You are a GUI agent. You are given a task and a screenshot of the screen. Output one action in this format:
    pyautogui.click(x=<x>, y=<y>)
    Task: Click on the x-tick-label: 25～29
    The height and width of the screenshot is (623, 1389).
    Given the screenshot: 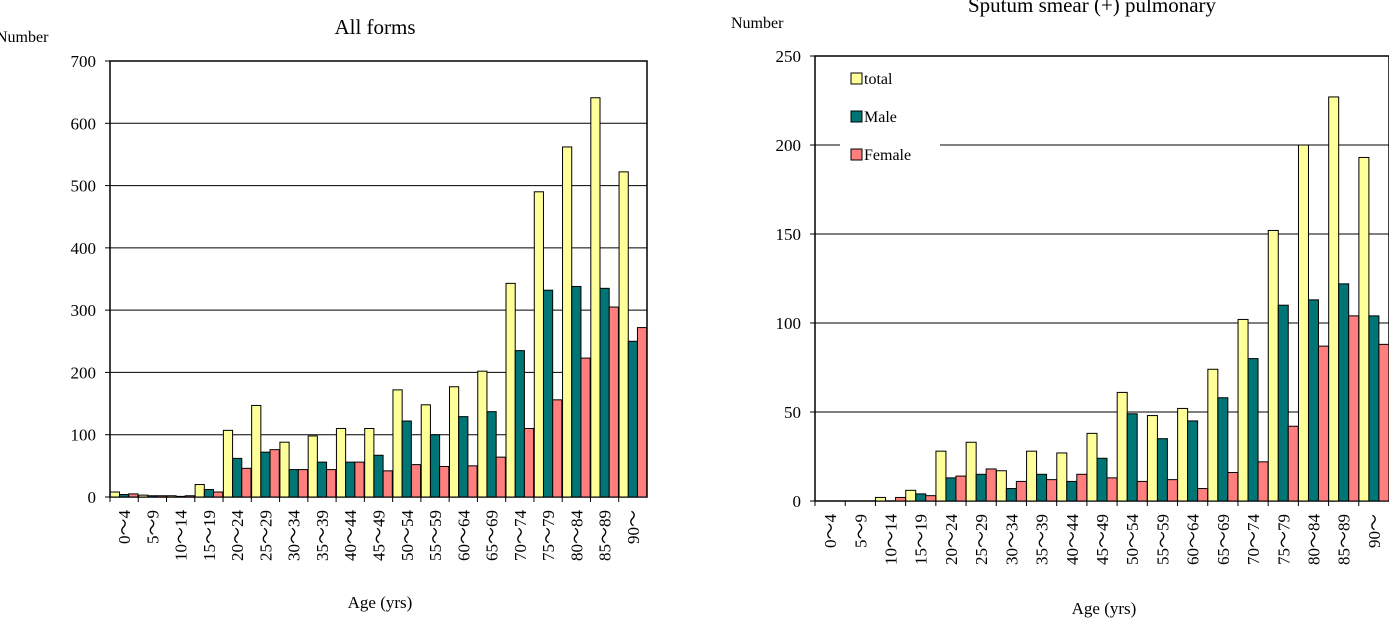 What is the action you would take?
    pyautogui.click(x=265, y=535)
    